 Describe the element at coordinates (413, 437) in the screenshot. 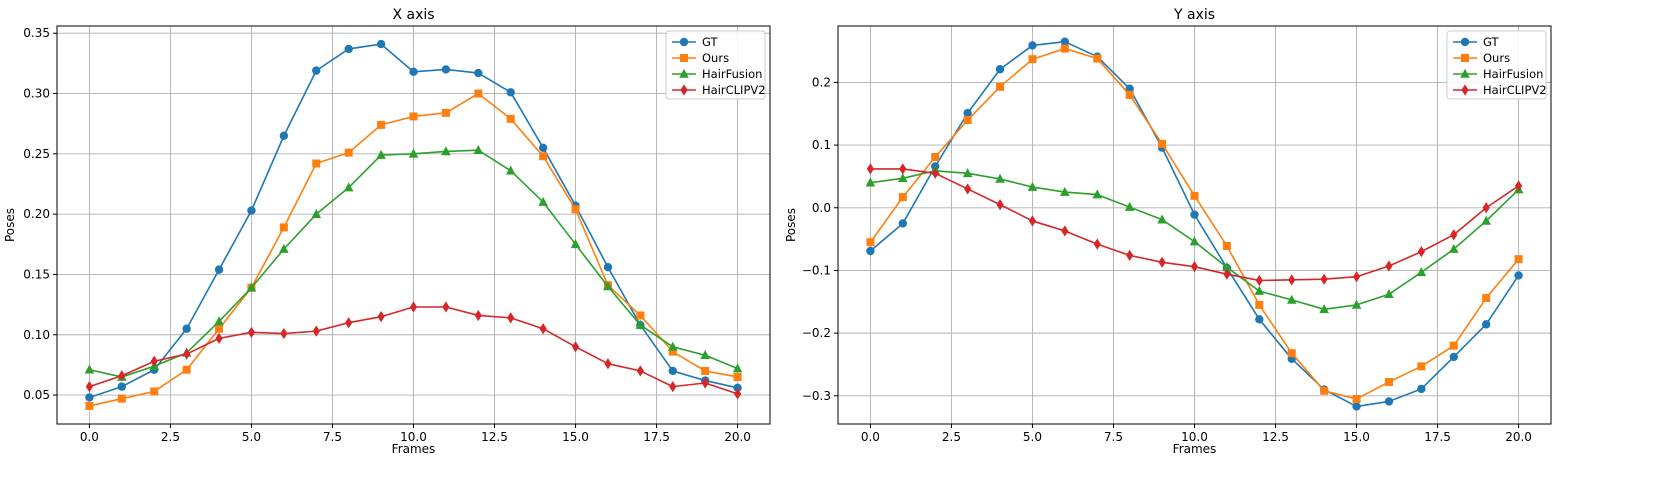

I see `x-tick-label: 10.0` at that location.